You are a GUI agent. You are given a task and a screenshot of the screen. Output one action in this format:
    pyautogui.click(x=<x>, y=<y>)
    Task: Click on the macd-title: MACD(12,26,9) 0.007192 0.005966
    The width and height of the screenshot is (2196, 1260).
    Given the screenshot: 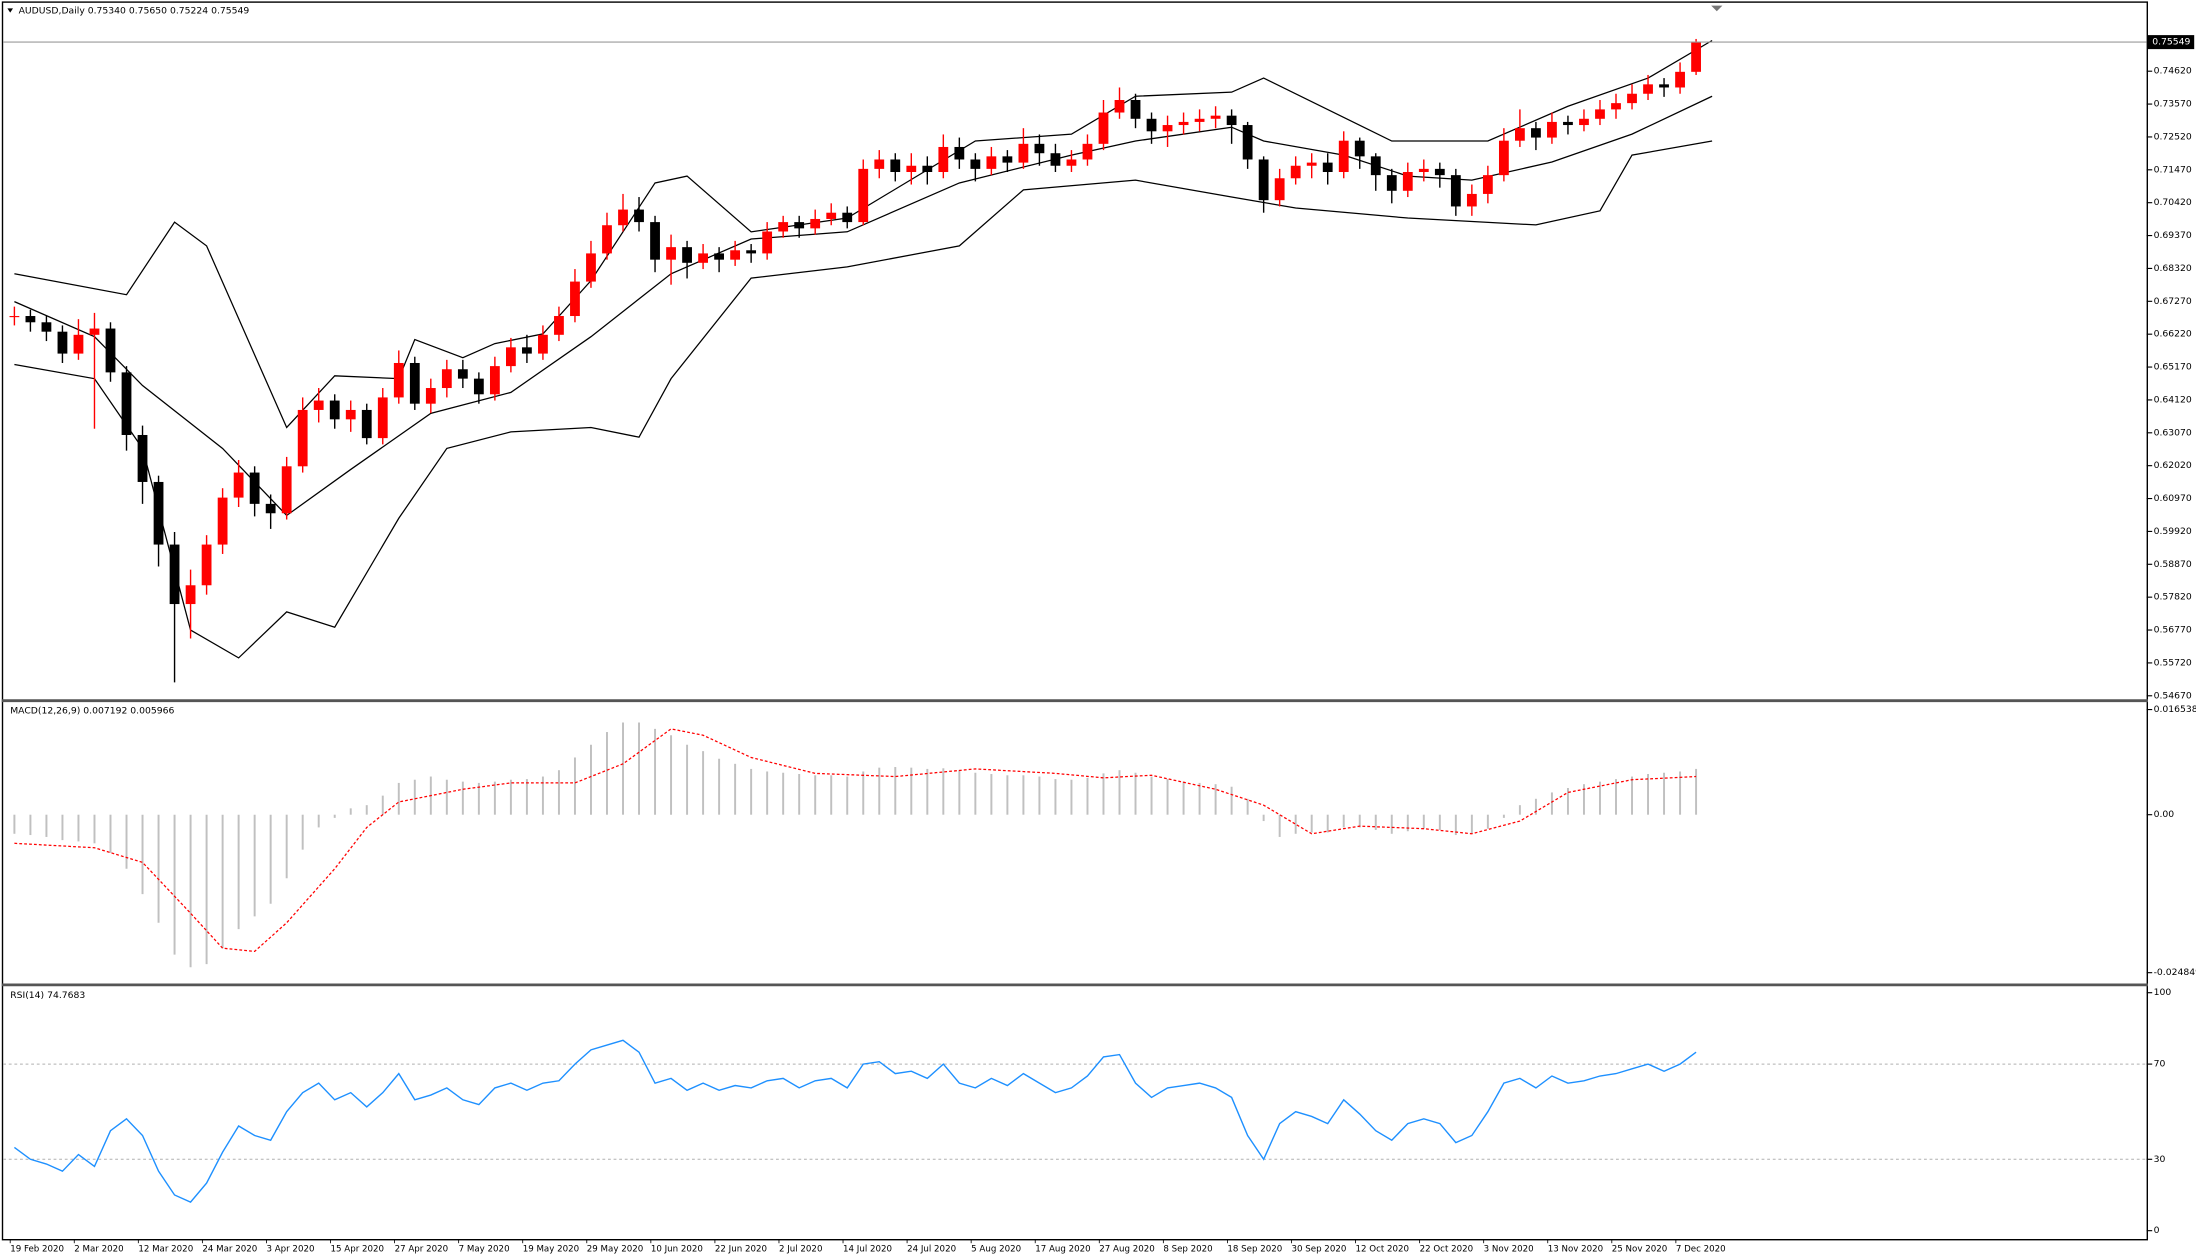 What is the action you would take?
    pyautogui.click(x=92, y=711)
    